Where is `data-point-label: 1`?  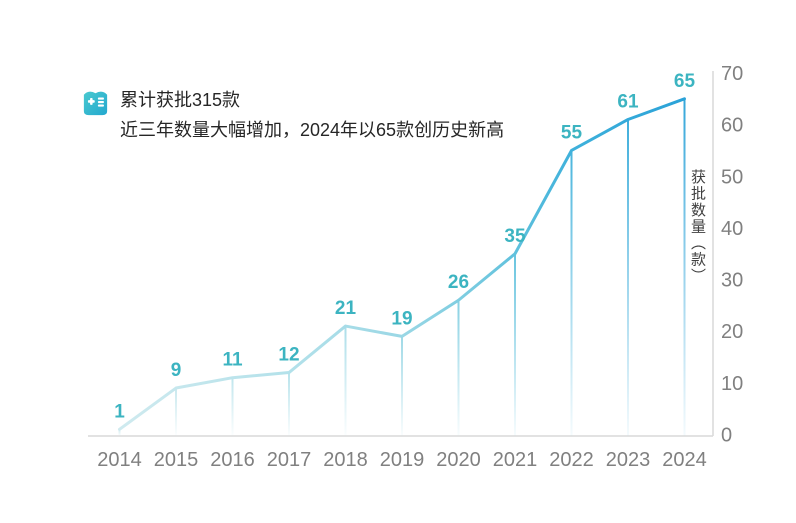
data-point-label: 1 is located at coordinates (119, 411).